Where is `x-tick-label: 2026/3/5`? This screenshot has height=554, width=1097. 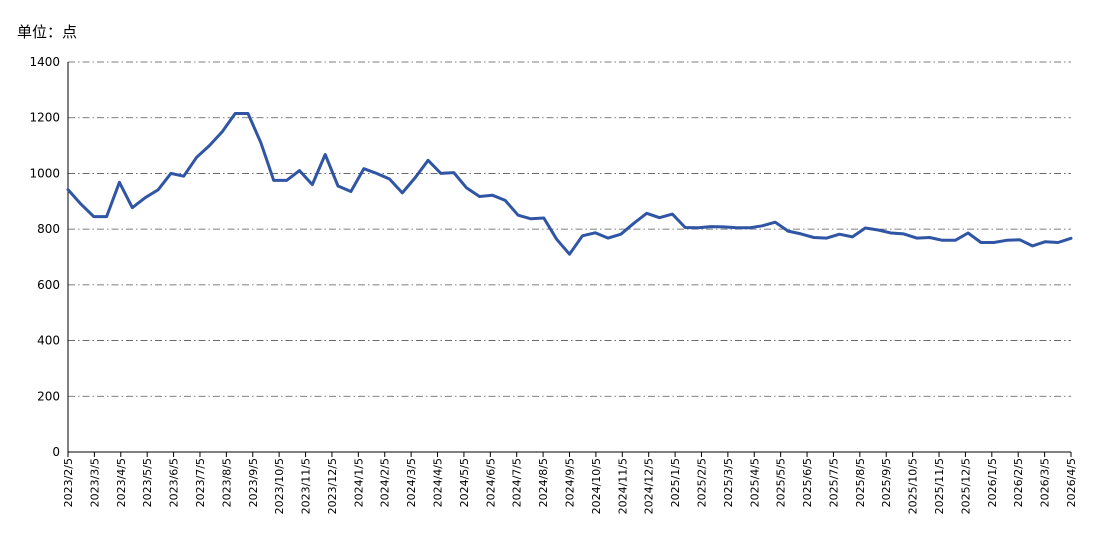
x-tick-label: 2026/3/5 is located at coordinates (1045, 482).